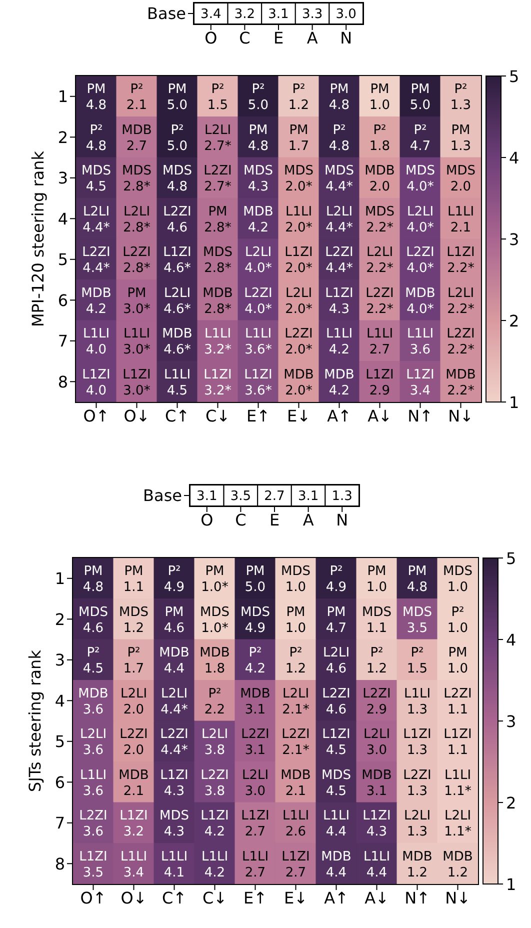 The height and width of the screenshot is (928, 531). Describe the element at coordinates (218, 179) in the screenshot. I see `data-label: L2ZI 2.7*` at that location.